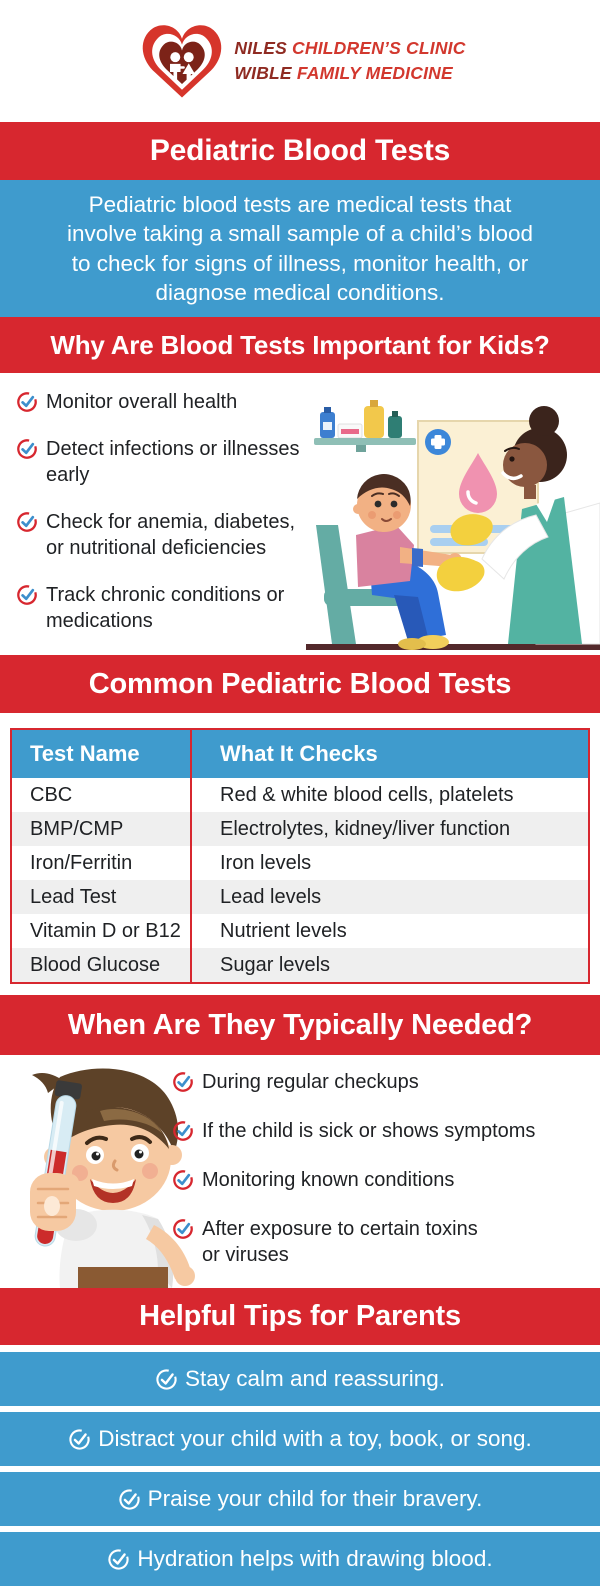 The image size is (600, 1590). I want to click on heart-family-icon, so click(182, 61).